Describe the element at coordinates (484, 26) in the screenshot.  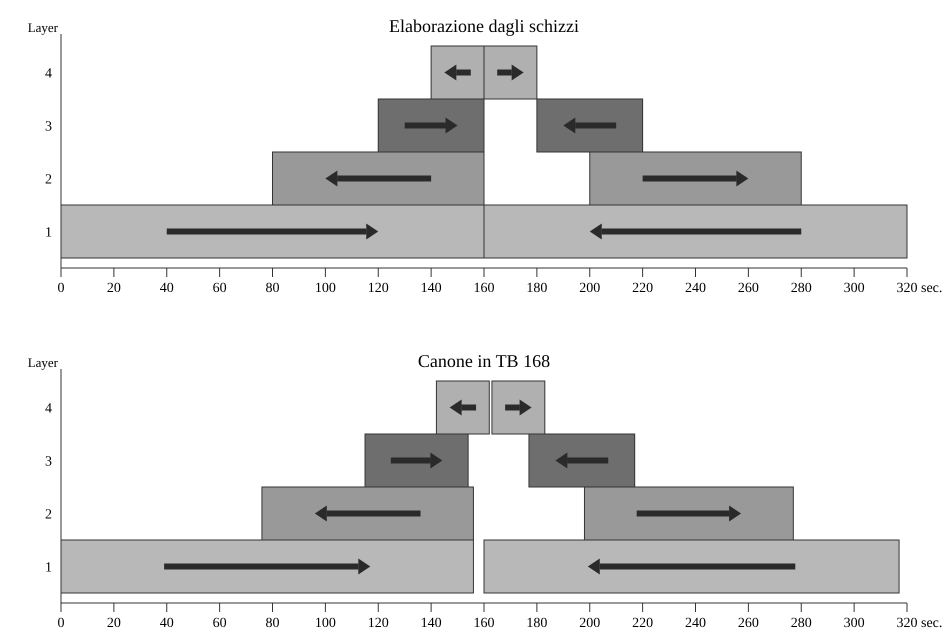
I see `chart-title: Elaborazione dagli schizzi` at that location.